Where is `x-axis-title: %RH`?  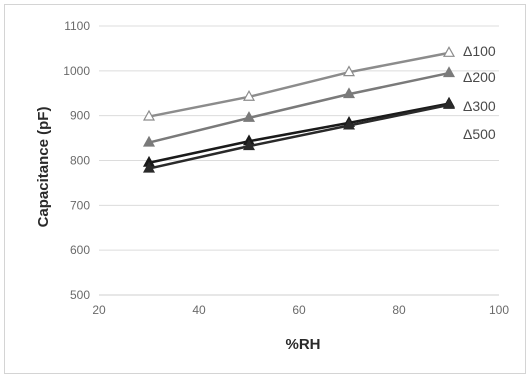 x-axis-title: %RH is located at coordinates (302, 344).